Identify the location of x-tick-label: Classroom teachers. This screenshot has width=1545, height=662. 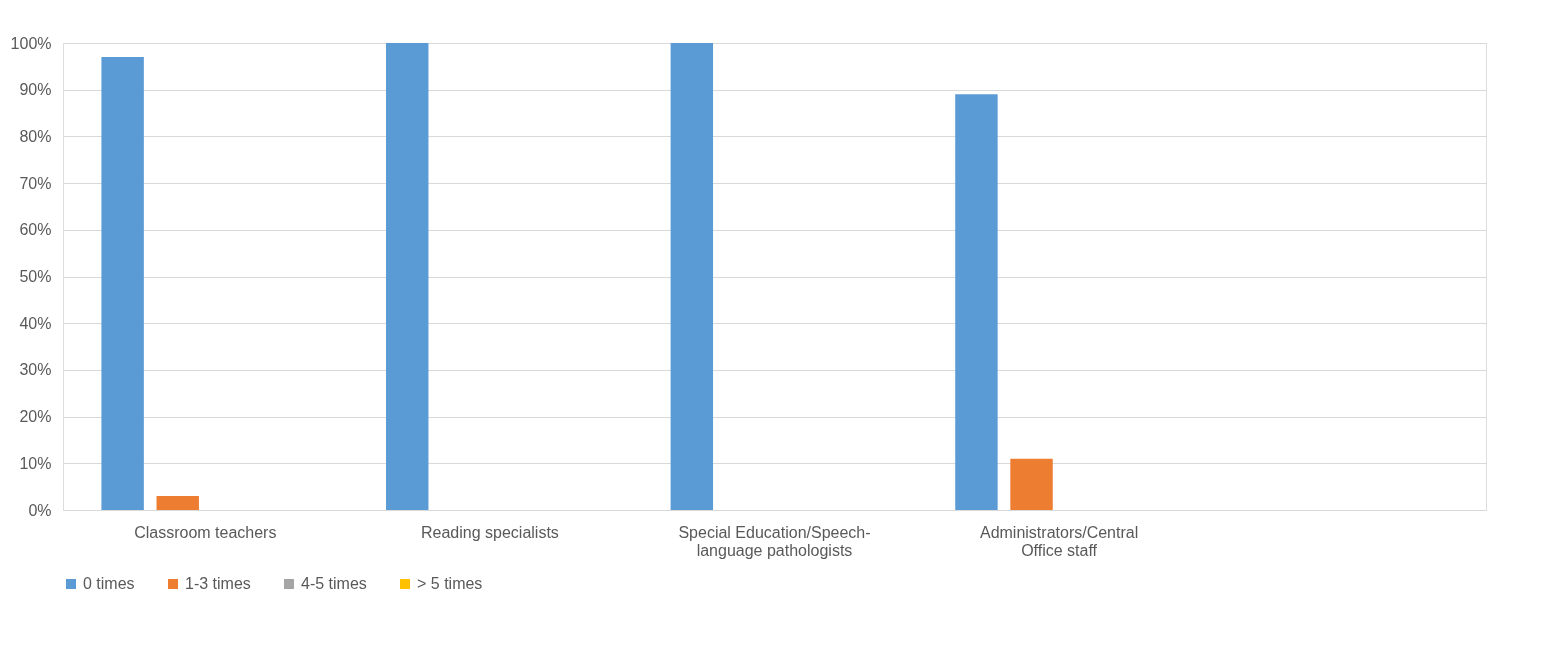
(205, 532).